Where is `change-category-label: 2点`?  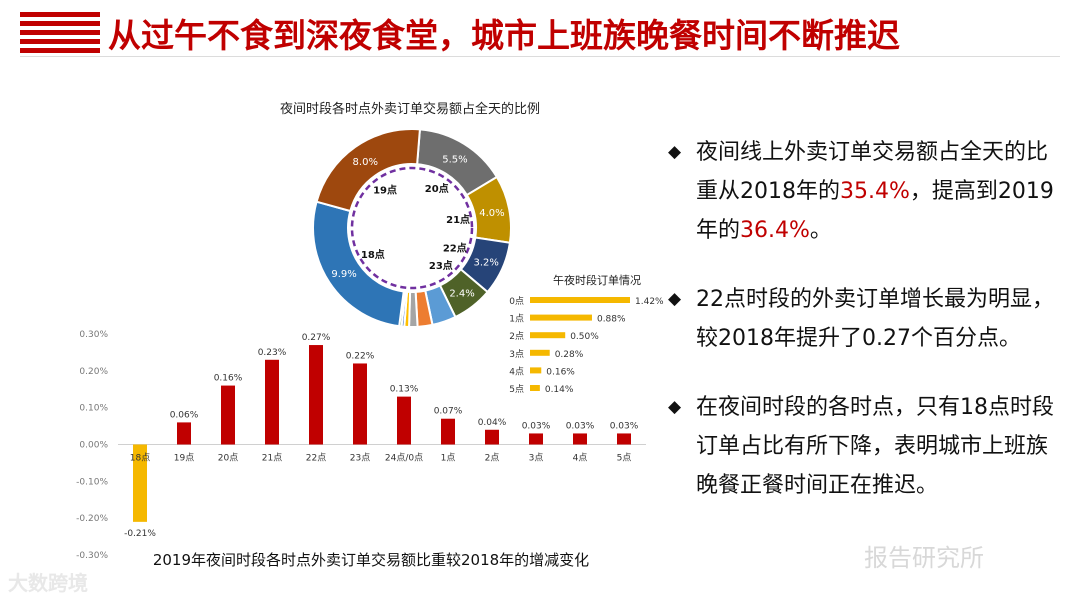
change-category-label: 2点 is located at coordinates (492, 458).